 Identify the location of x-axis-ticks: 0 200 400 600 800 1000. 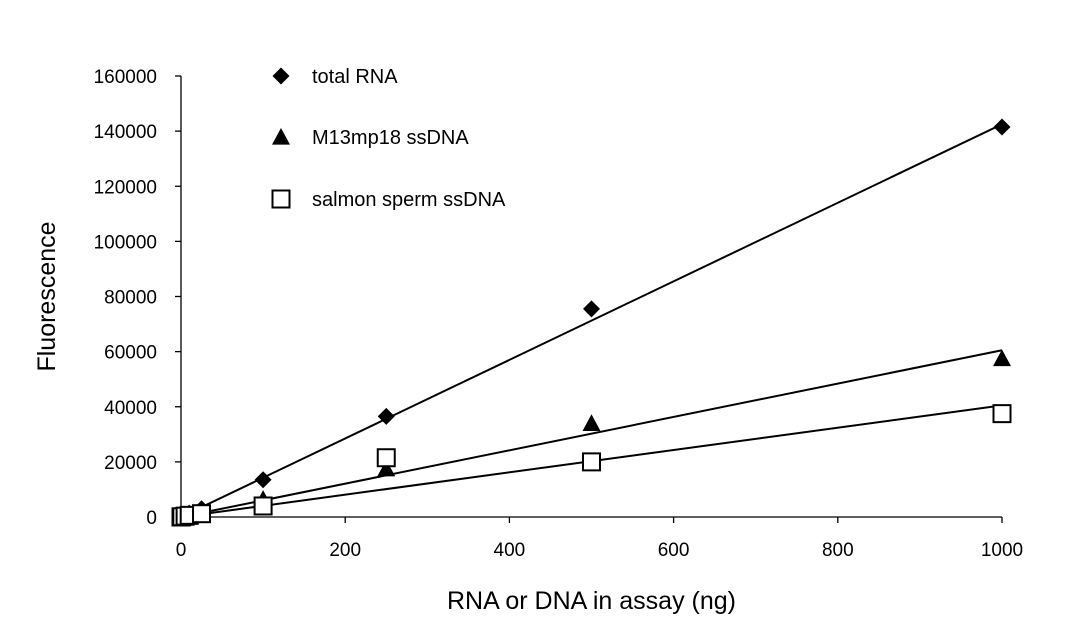
(599, 539).